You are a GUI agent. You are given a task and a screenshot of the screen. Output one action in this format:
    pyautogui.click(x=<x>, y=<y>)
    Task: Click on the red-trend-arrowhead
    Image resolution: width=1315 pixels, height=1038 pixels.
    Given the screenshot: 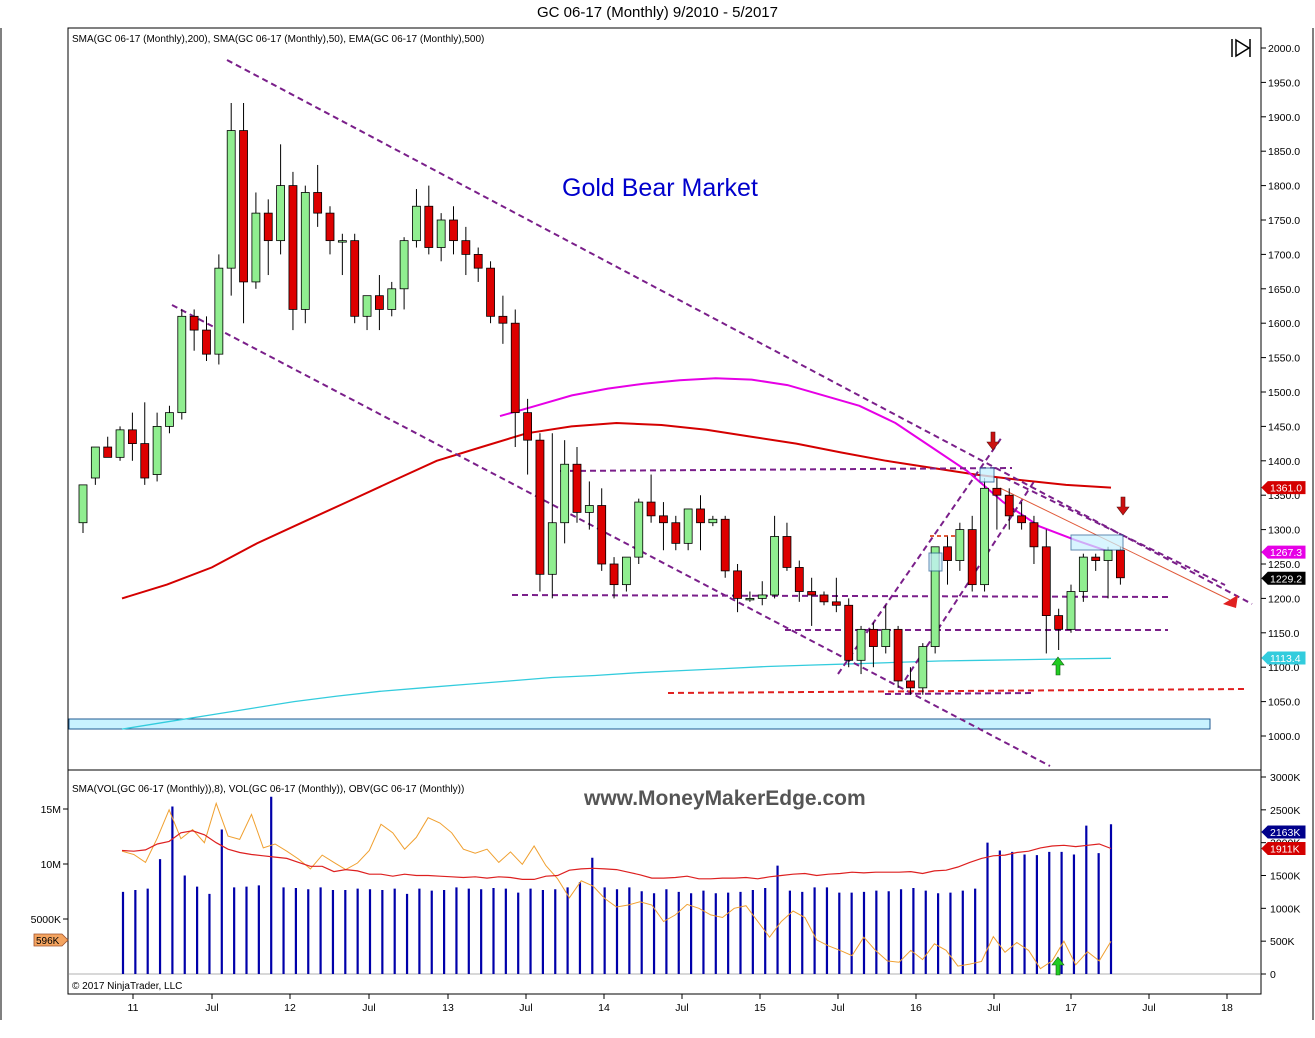 What is the action you would take?
    pyautogui.click(x=1230, y=601)
    